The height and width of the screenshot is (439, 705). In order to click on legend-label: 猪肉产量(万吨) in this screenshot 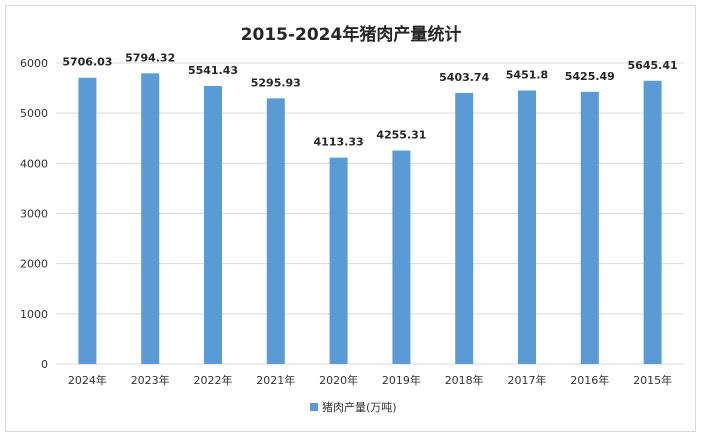, I will do `click(359, 407)`.